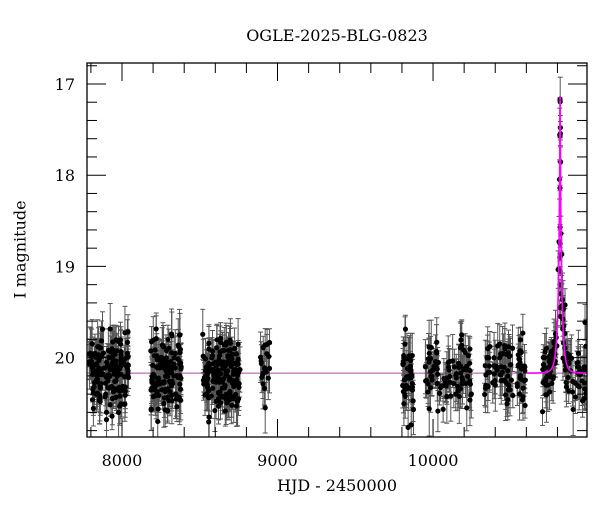 The width and height of the screenshot is (600, 512). Describe the element at coordinates (337, 35) in the screenshot. I see `chart-title: OGLE-2025-BLG-0823` at that location.